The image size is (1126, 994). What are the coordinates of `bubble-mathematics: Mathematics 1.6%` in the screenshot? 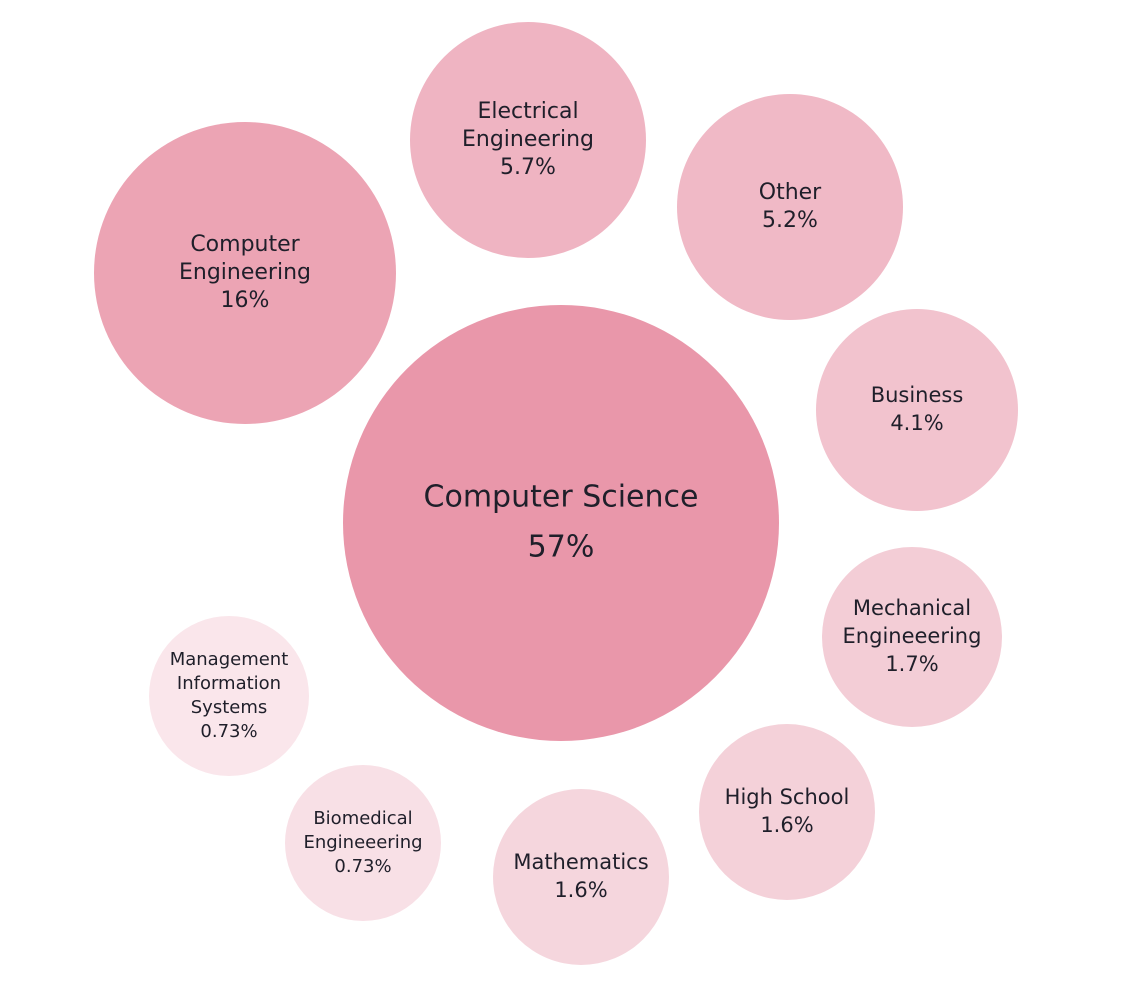 It's located at (581, 877).